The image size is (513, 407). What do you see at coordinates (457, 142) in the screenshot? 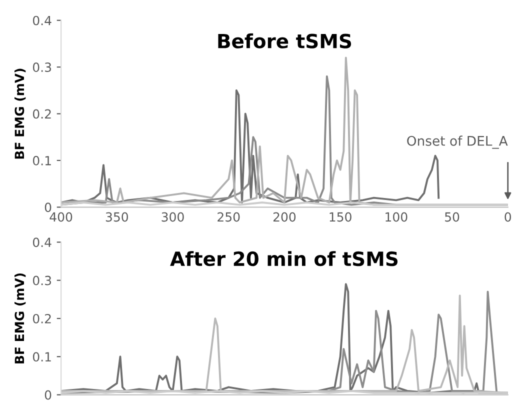
I see `annotation: Onset of DEL_A` at bounding box center [457, 142].